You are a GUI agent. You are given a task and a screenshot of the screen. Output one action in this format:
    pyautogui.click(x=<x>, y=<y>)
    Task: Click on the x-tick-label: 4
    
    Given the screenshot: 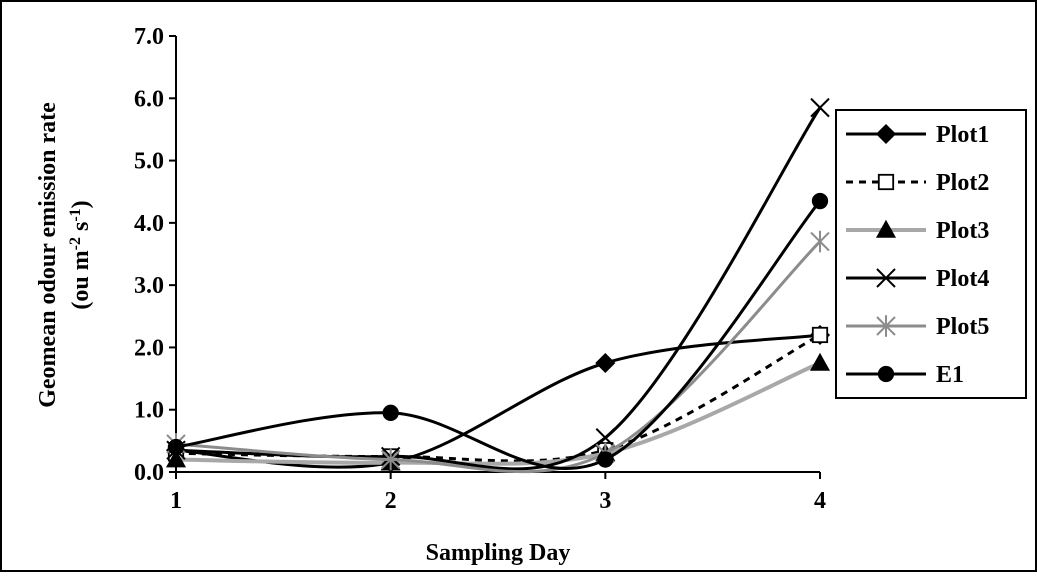 What is the action you would take?
    pyautogui.click(x=820, y=501)
    